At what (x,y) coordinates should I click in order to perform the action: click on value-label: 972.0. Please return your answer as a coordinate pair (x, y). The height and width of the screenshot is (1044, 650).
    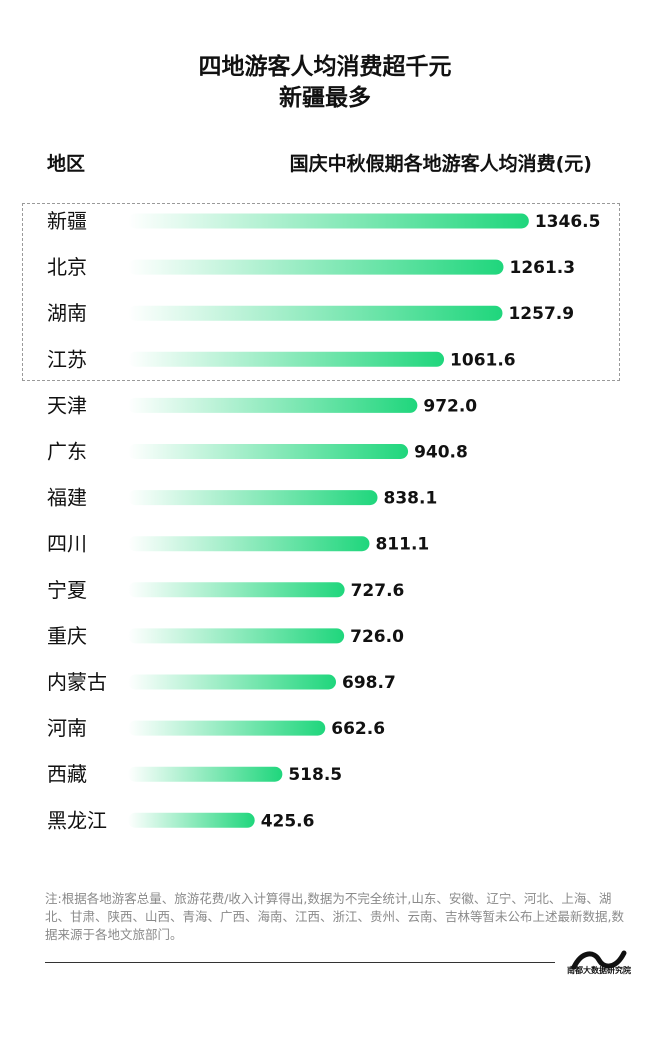
    Looking at the image, I should click on (450, 406).